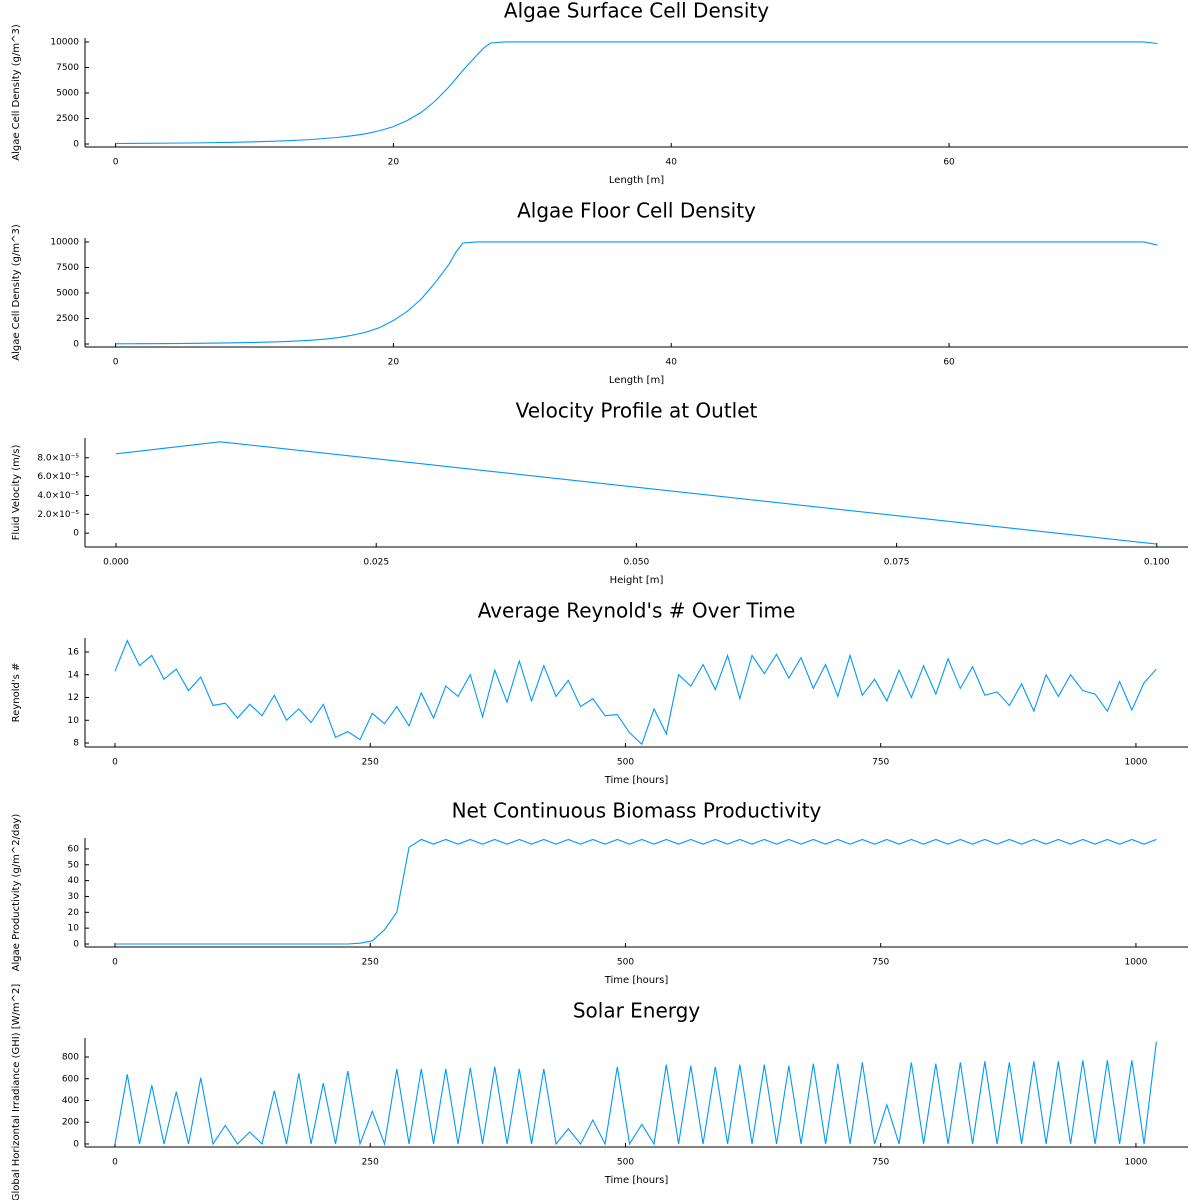 The width and height of the screenshot is (1200, 1200). What do you see at coordinates (70, 1058) in the screenshot?
I see `y-tick-label: 800` at bounding box center [70, 1058].